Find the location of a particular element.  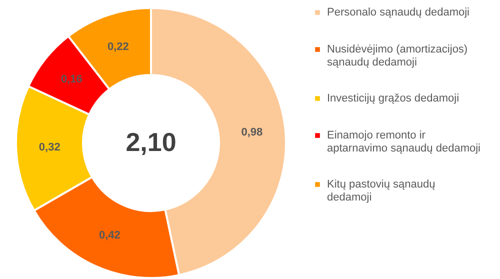

data-label: 0,16 is located at coordinates (71, 80).